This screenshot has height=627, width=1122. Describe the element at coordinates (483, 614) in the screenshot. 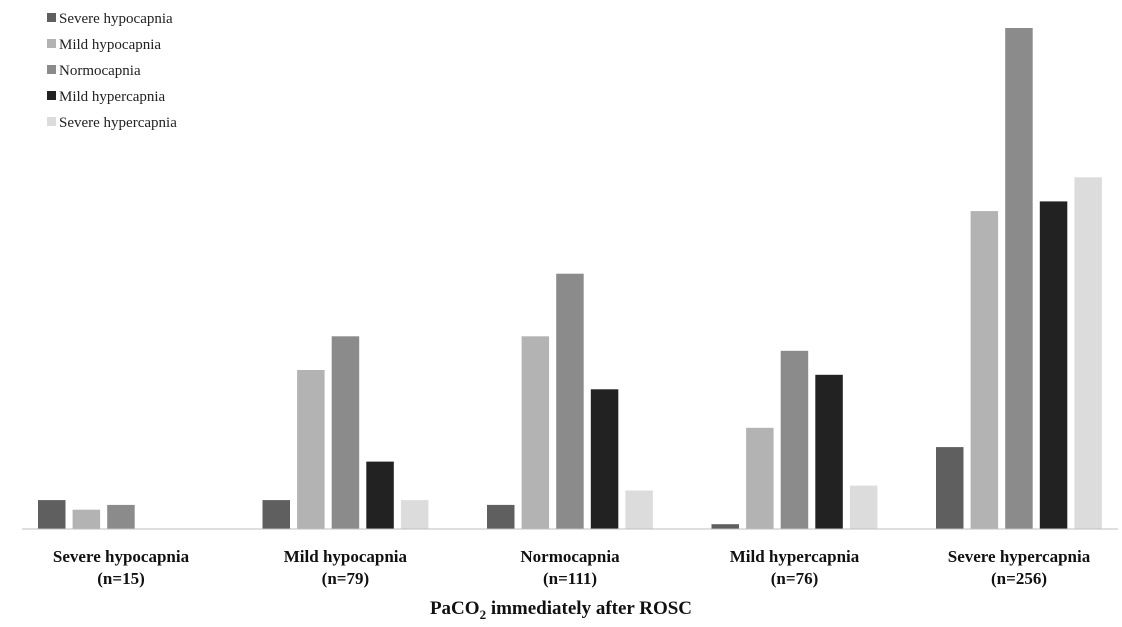

I see `x-axis-label-subscript: 2` at that location.